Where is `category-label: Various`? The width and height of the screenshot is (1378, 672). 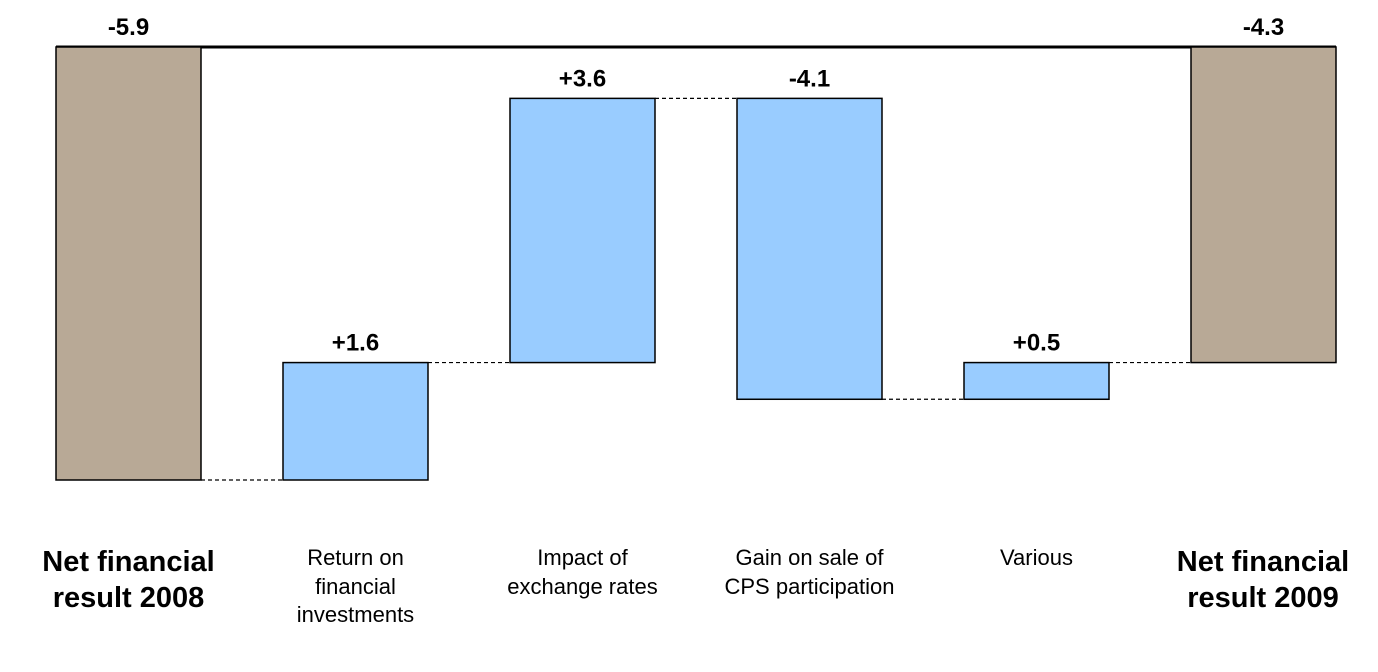
category-label: Various is located at coordinates (1036, 557).